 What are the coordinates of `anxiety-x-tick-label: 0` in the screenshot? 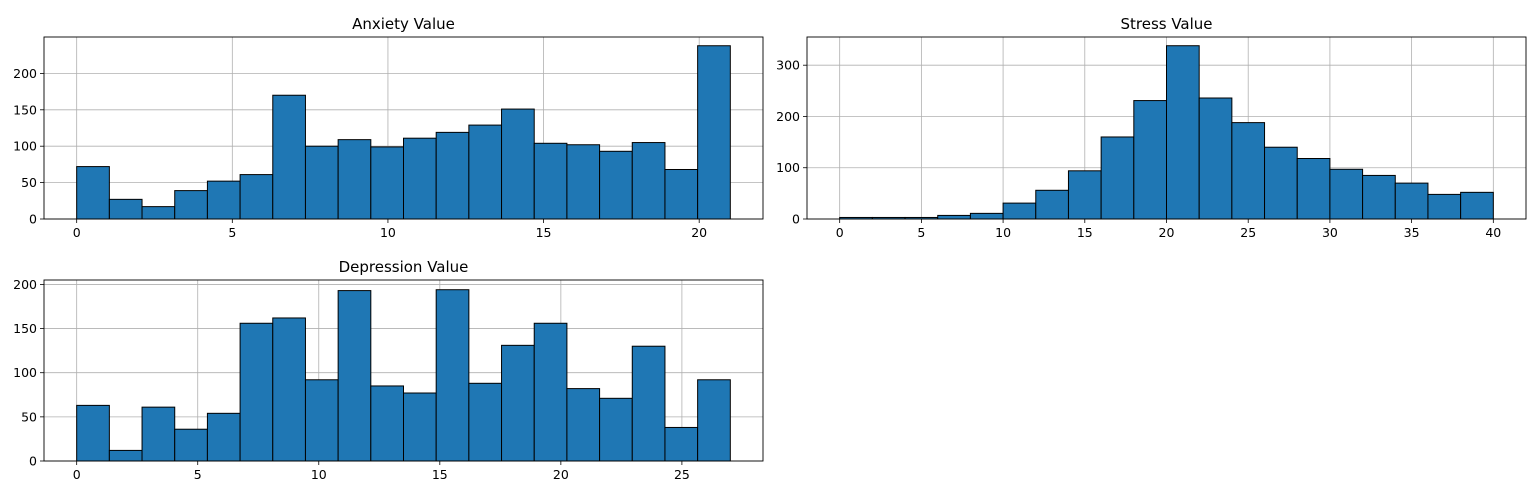 It's located at (77, 232).